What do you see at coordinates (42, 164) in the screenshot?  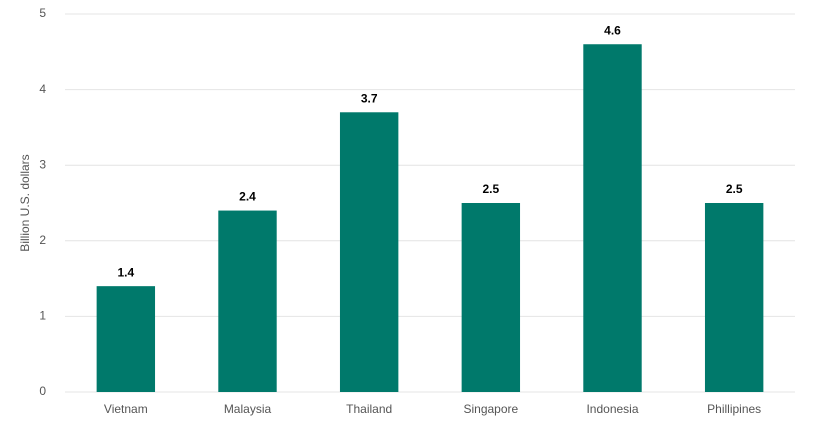 I see `y-tick-label: 3` at bounding box center [42, 164].